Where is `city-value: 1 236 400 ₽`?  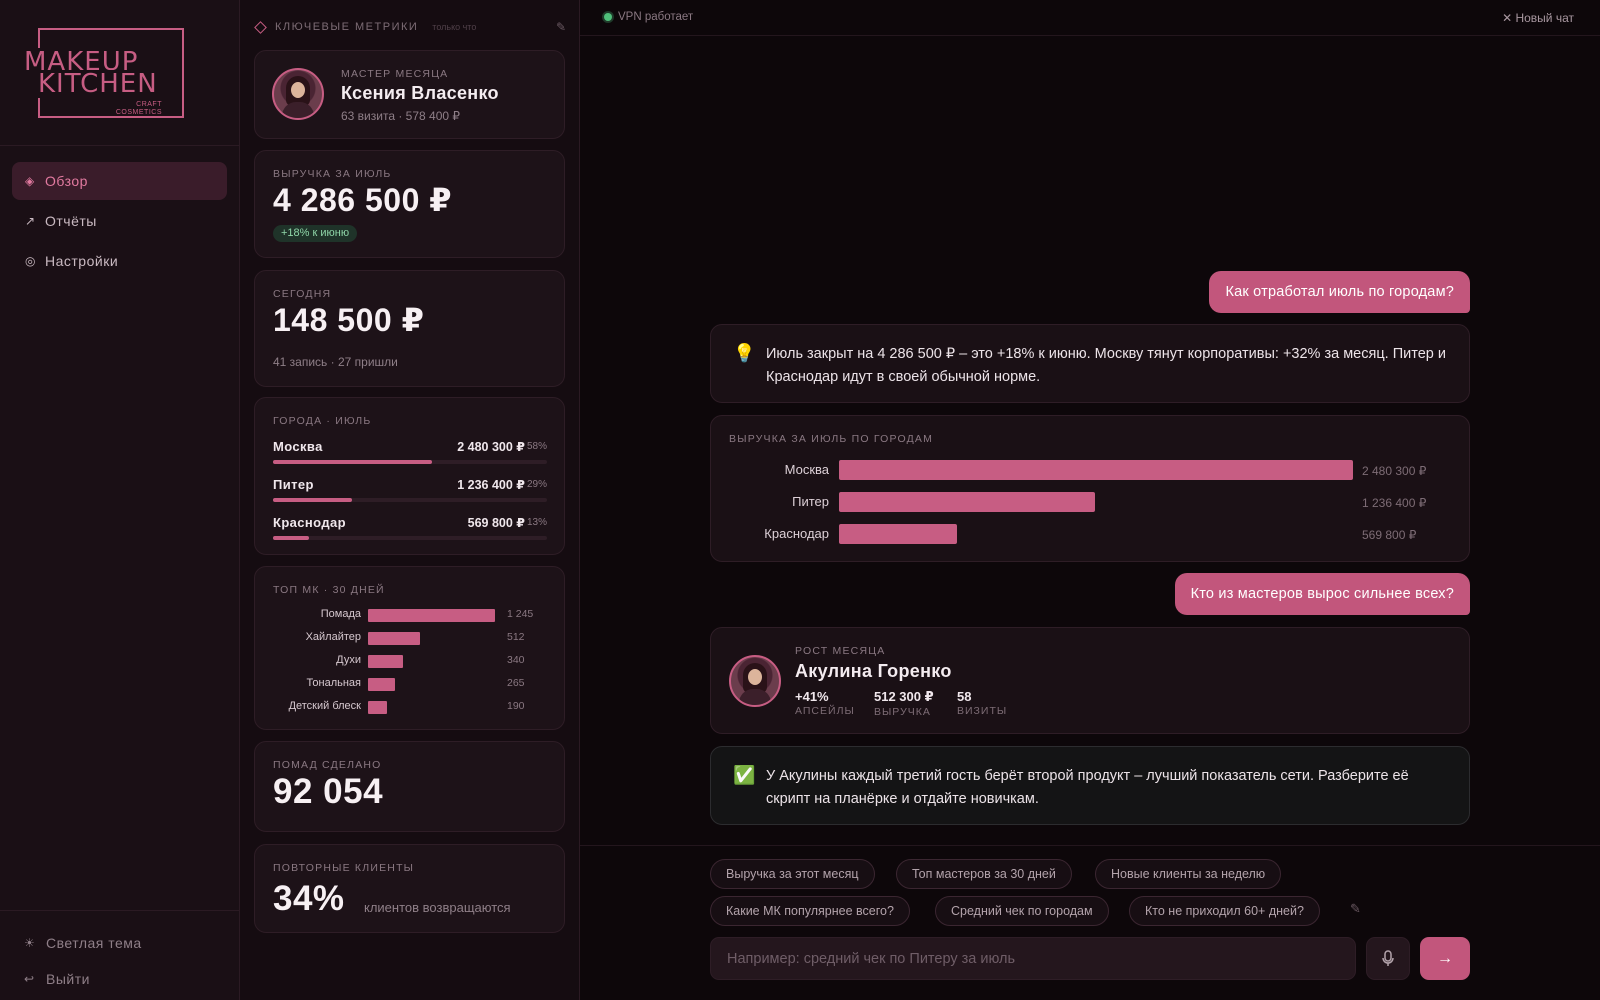
city-value: 1 236 400 ₽ is located at coordinates (491, 485).